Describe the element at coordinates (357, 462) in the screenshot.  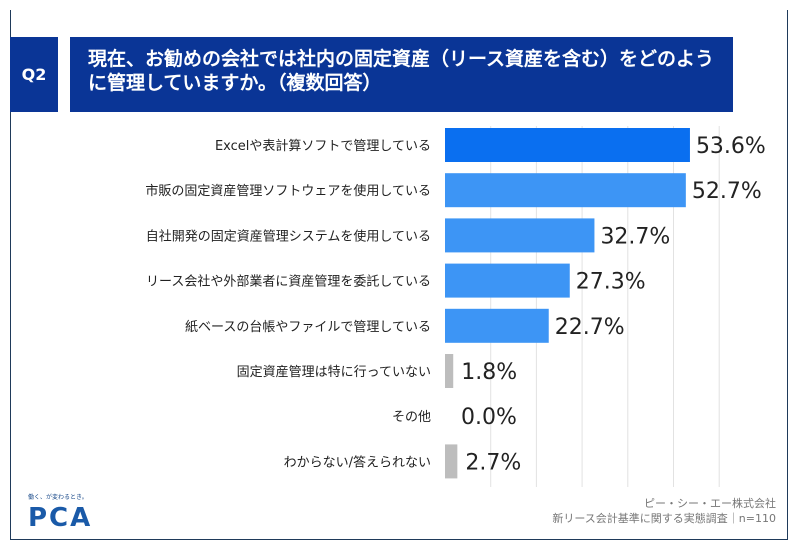
I see `category-label: わからない/答えられない` at that location.